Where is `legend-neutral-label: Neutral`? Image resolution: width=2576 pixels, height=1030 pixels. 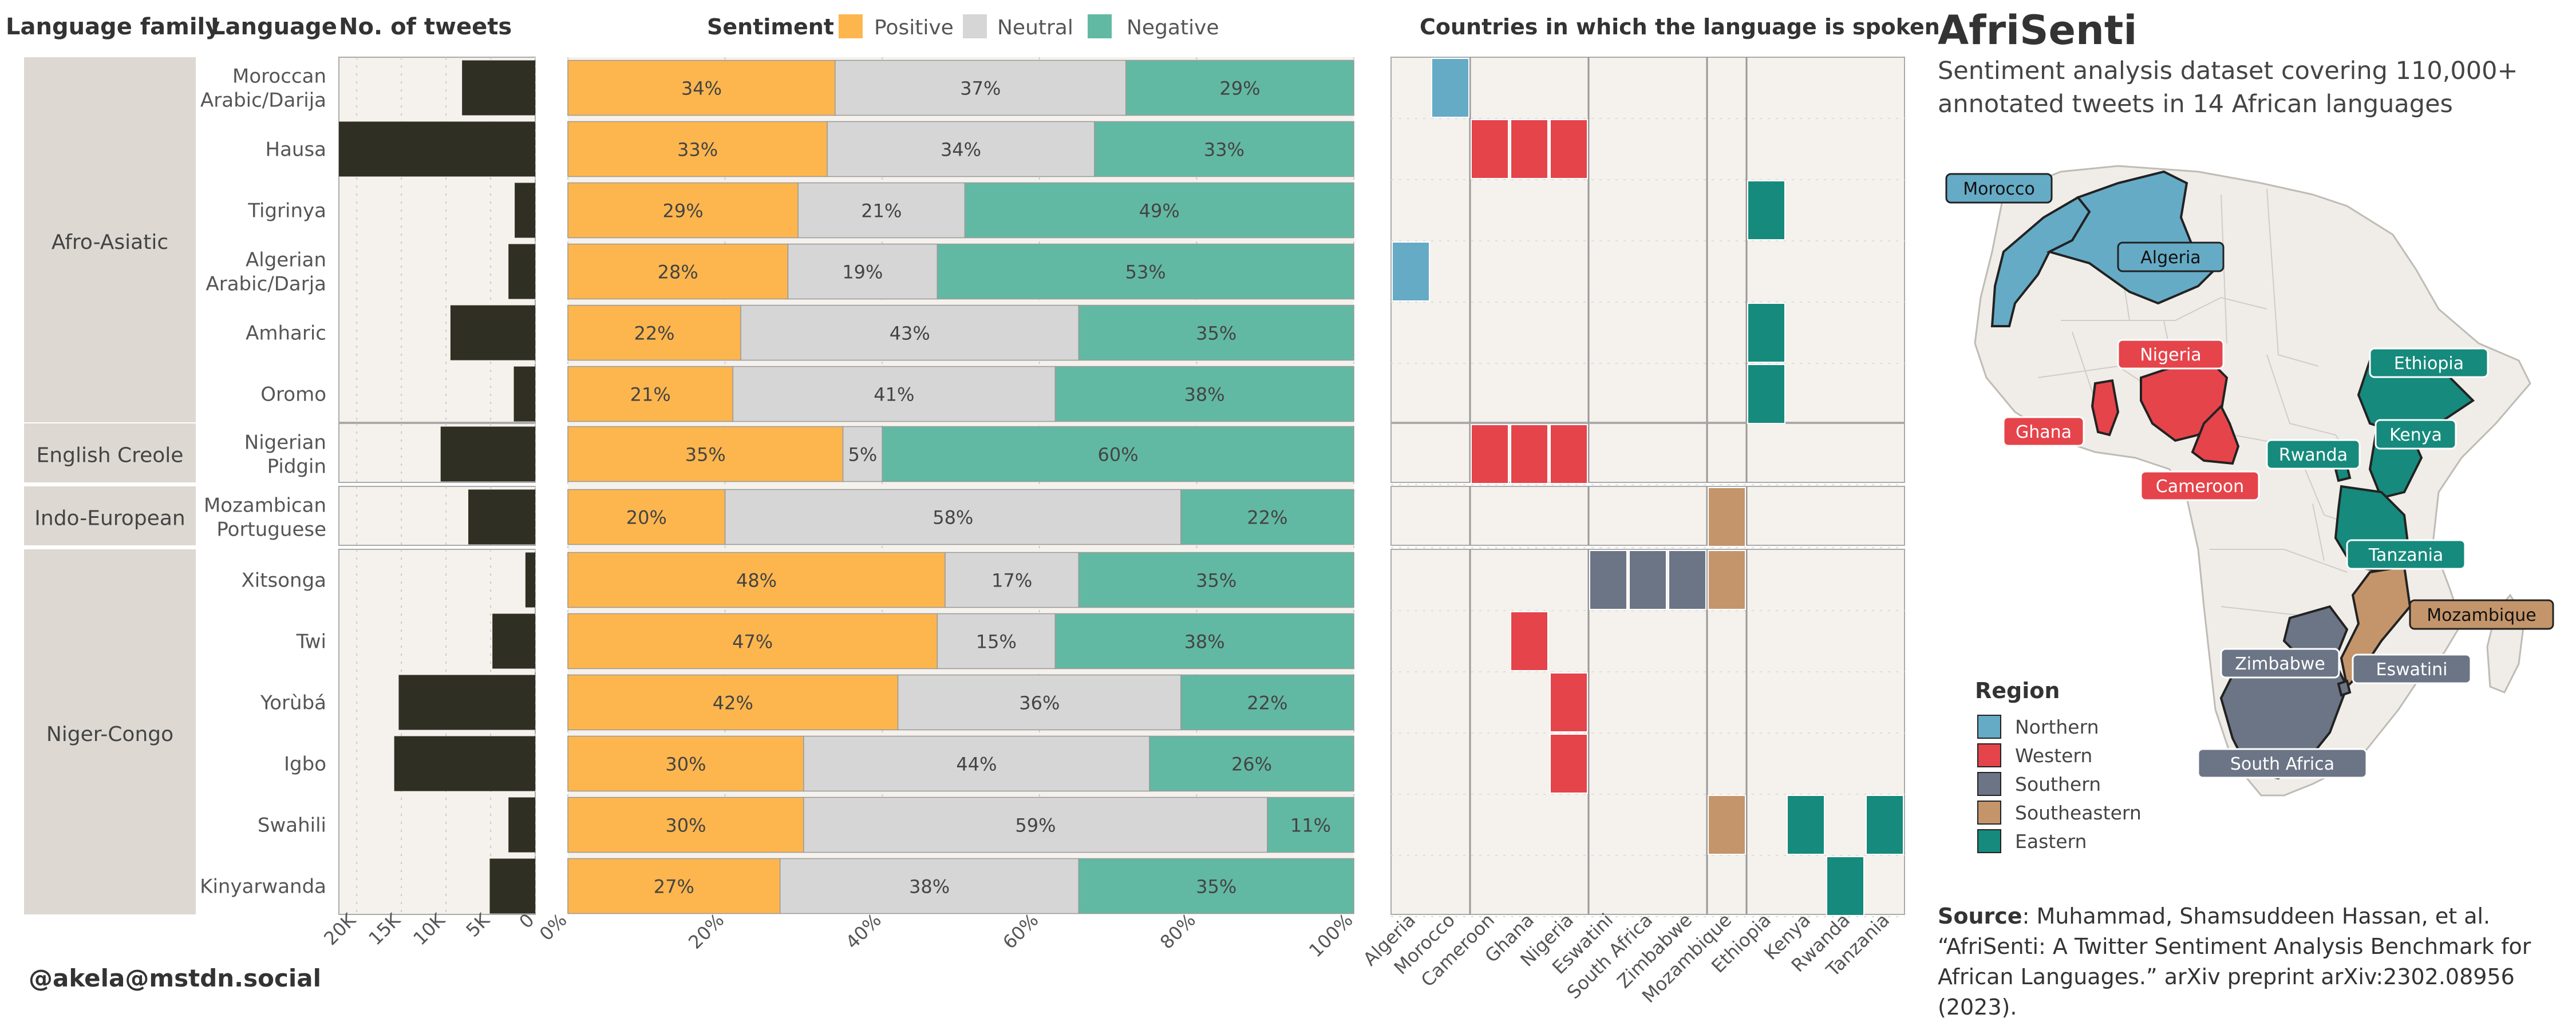 legend-neutral-label: Neutral is located at coordinates (1035, 27).